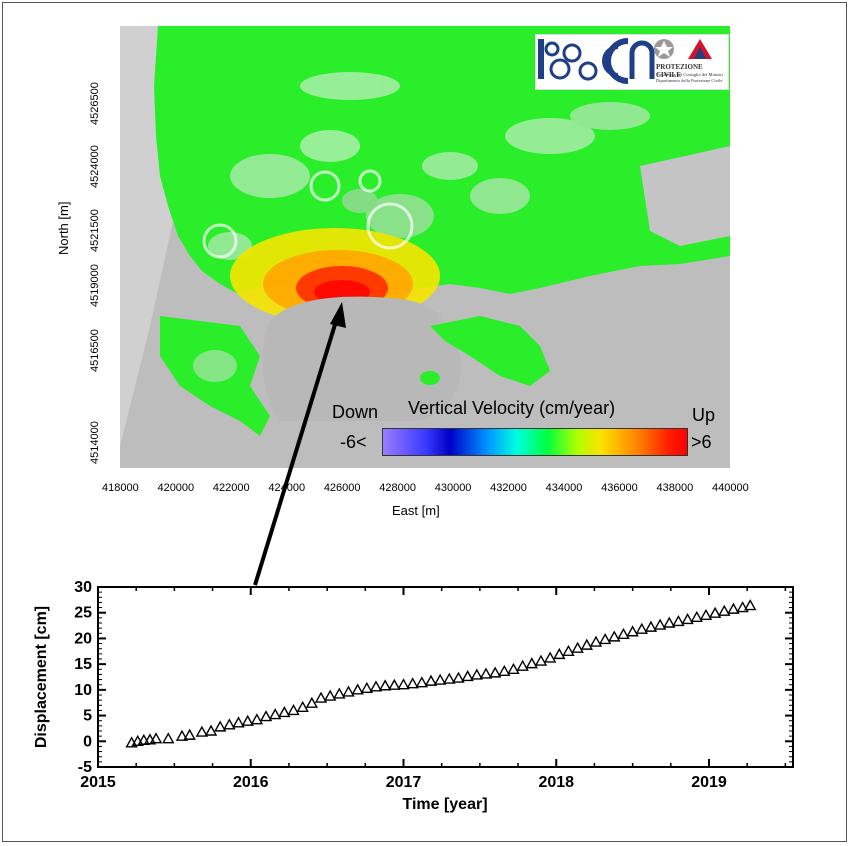 This screenshot has height=846, width=851. What do you see at coordinates (430, 378) in the screenshot?
I see `small-island` at bounding box center [430, 378].